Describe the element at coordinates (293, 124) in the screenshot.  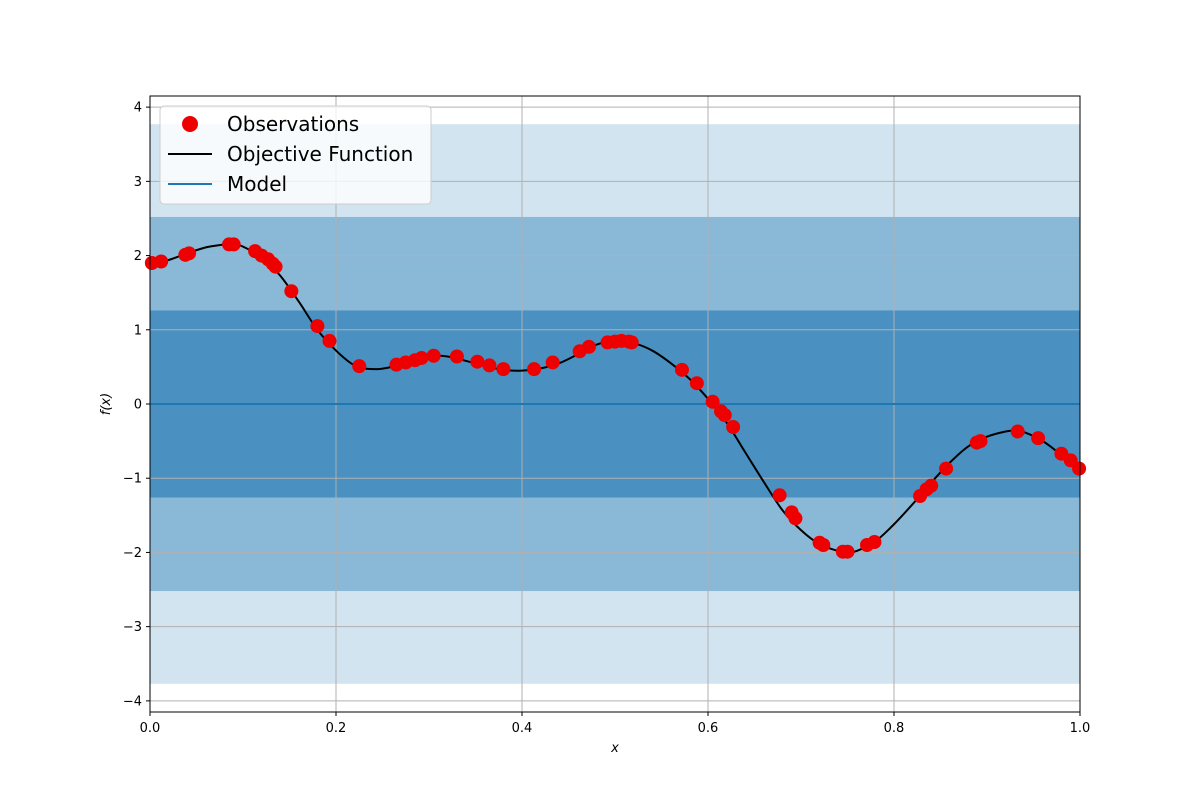
I see `legend-observations-label: Observations` at that location.